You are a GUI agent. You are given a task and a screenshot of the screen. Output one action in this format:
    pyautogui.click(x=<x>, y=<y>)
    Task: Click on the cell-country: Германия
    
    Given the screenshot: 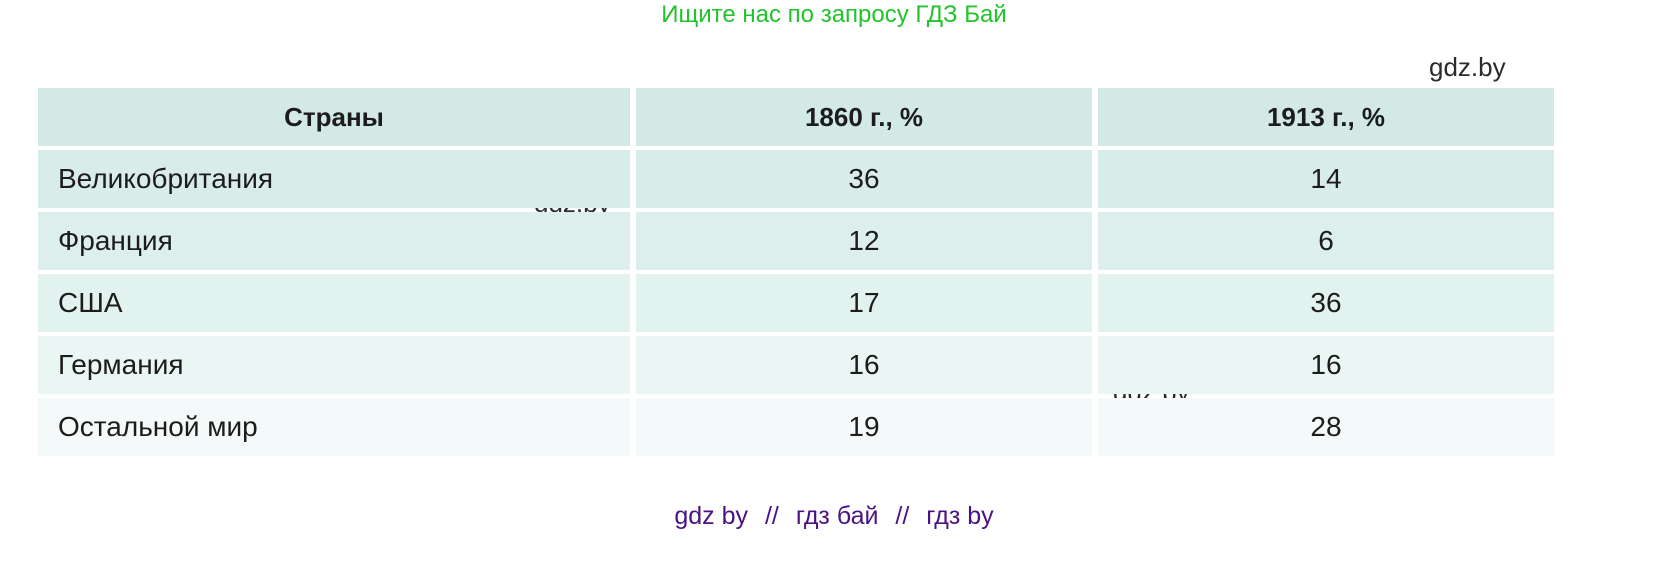 What is the action you would take?
    pyautogui.click(x=334, y=365)
    